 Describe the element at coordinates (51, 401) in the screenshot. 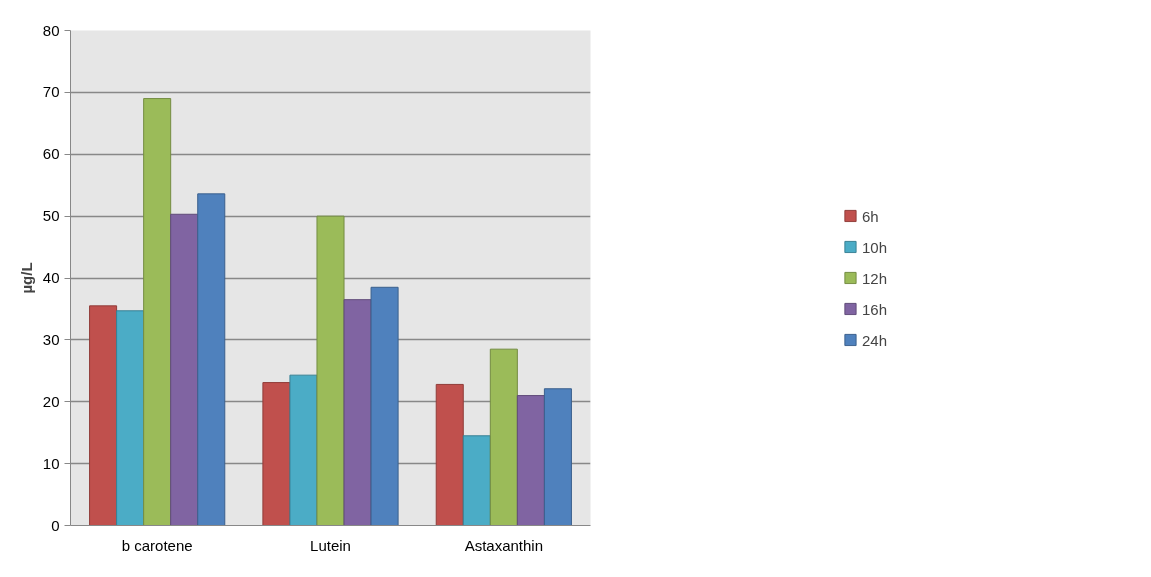

I see `y-tick-label: 20` at that location.